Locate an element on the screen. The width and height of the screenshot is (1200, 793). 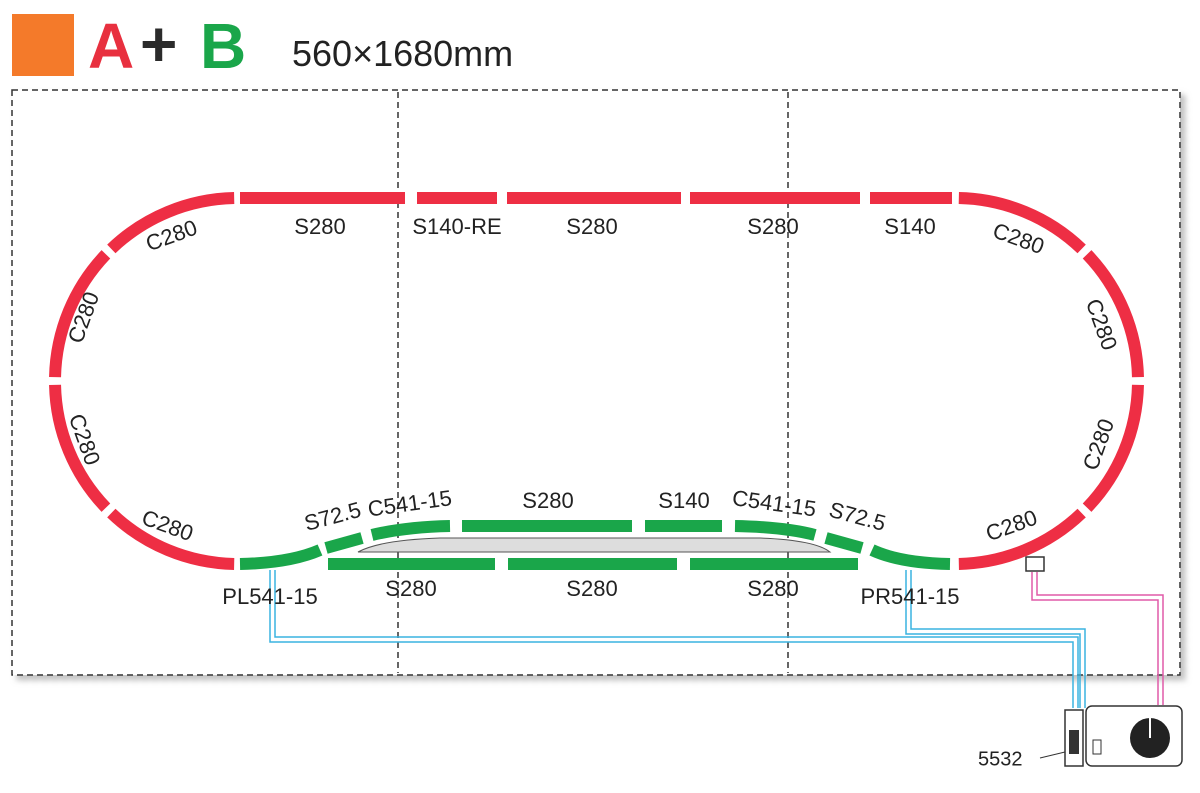
badge is located at coordinates (43, 45).